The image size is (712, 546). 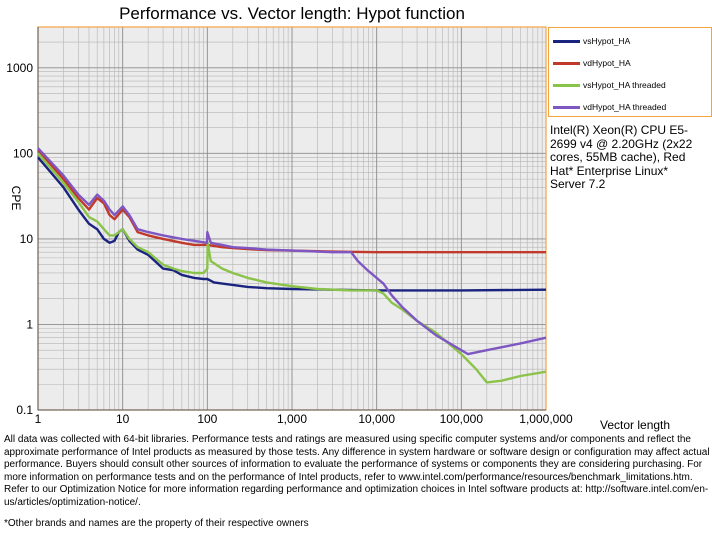 I want to click on y-axis-label: CPE, so click(x=16, y=198).